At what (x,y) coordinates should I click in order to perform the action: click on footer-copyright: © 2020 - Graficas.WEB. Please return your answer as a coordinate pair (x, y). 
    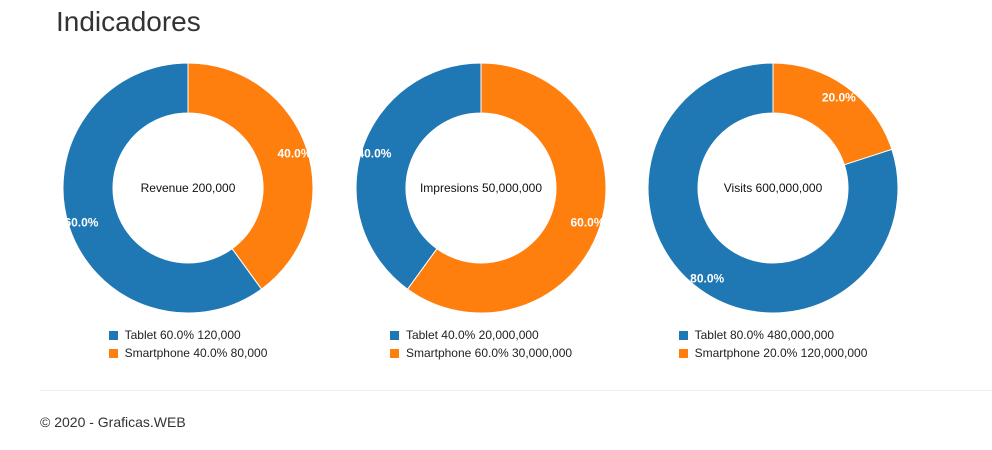
    Looking at the image, I should click on (113, 422).